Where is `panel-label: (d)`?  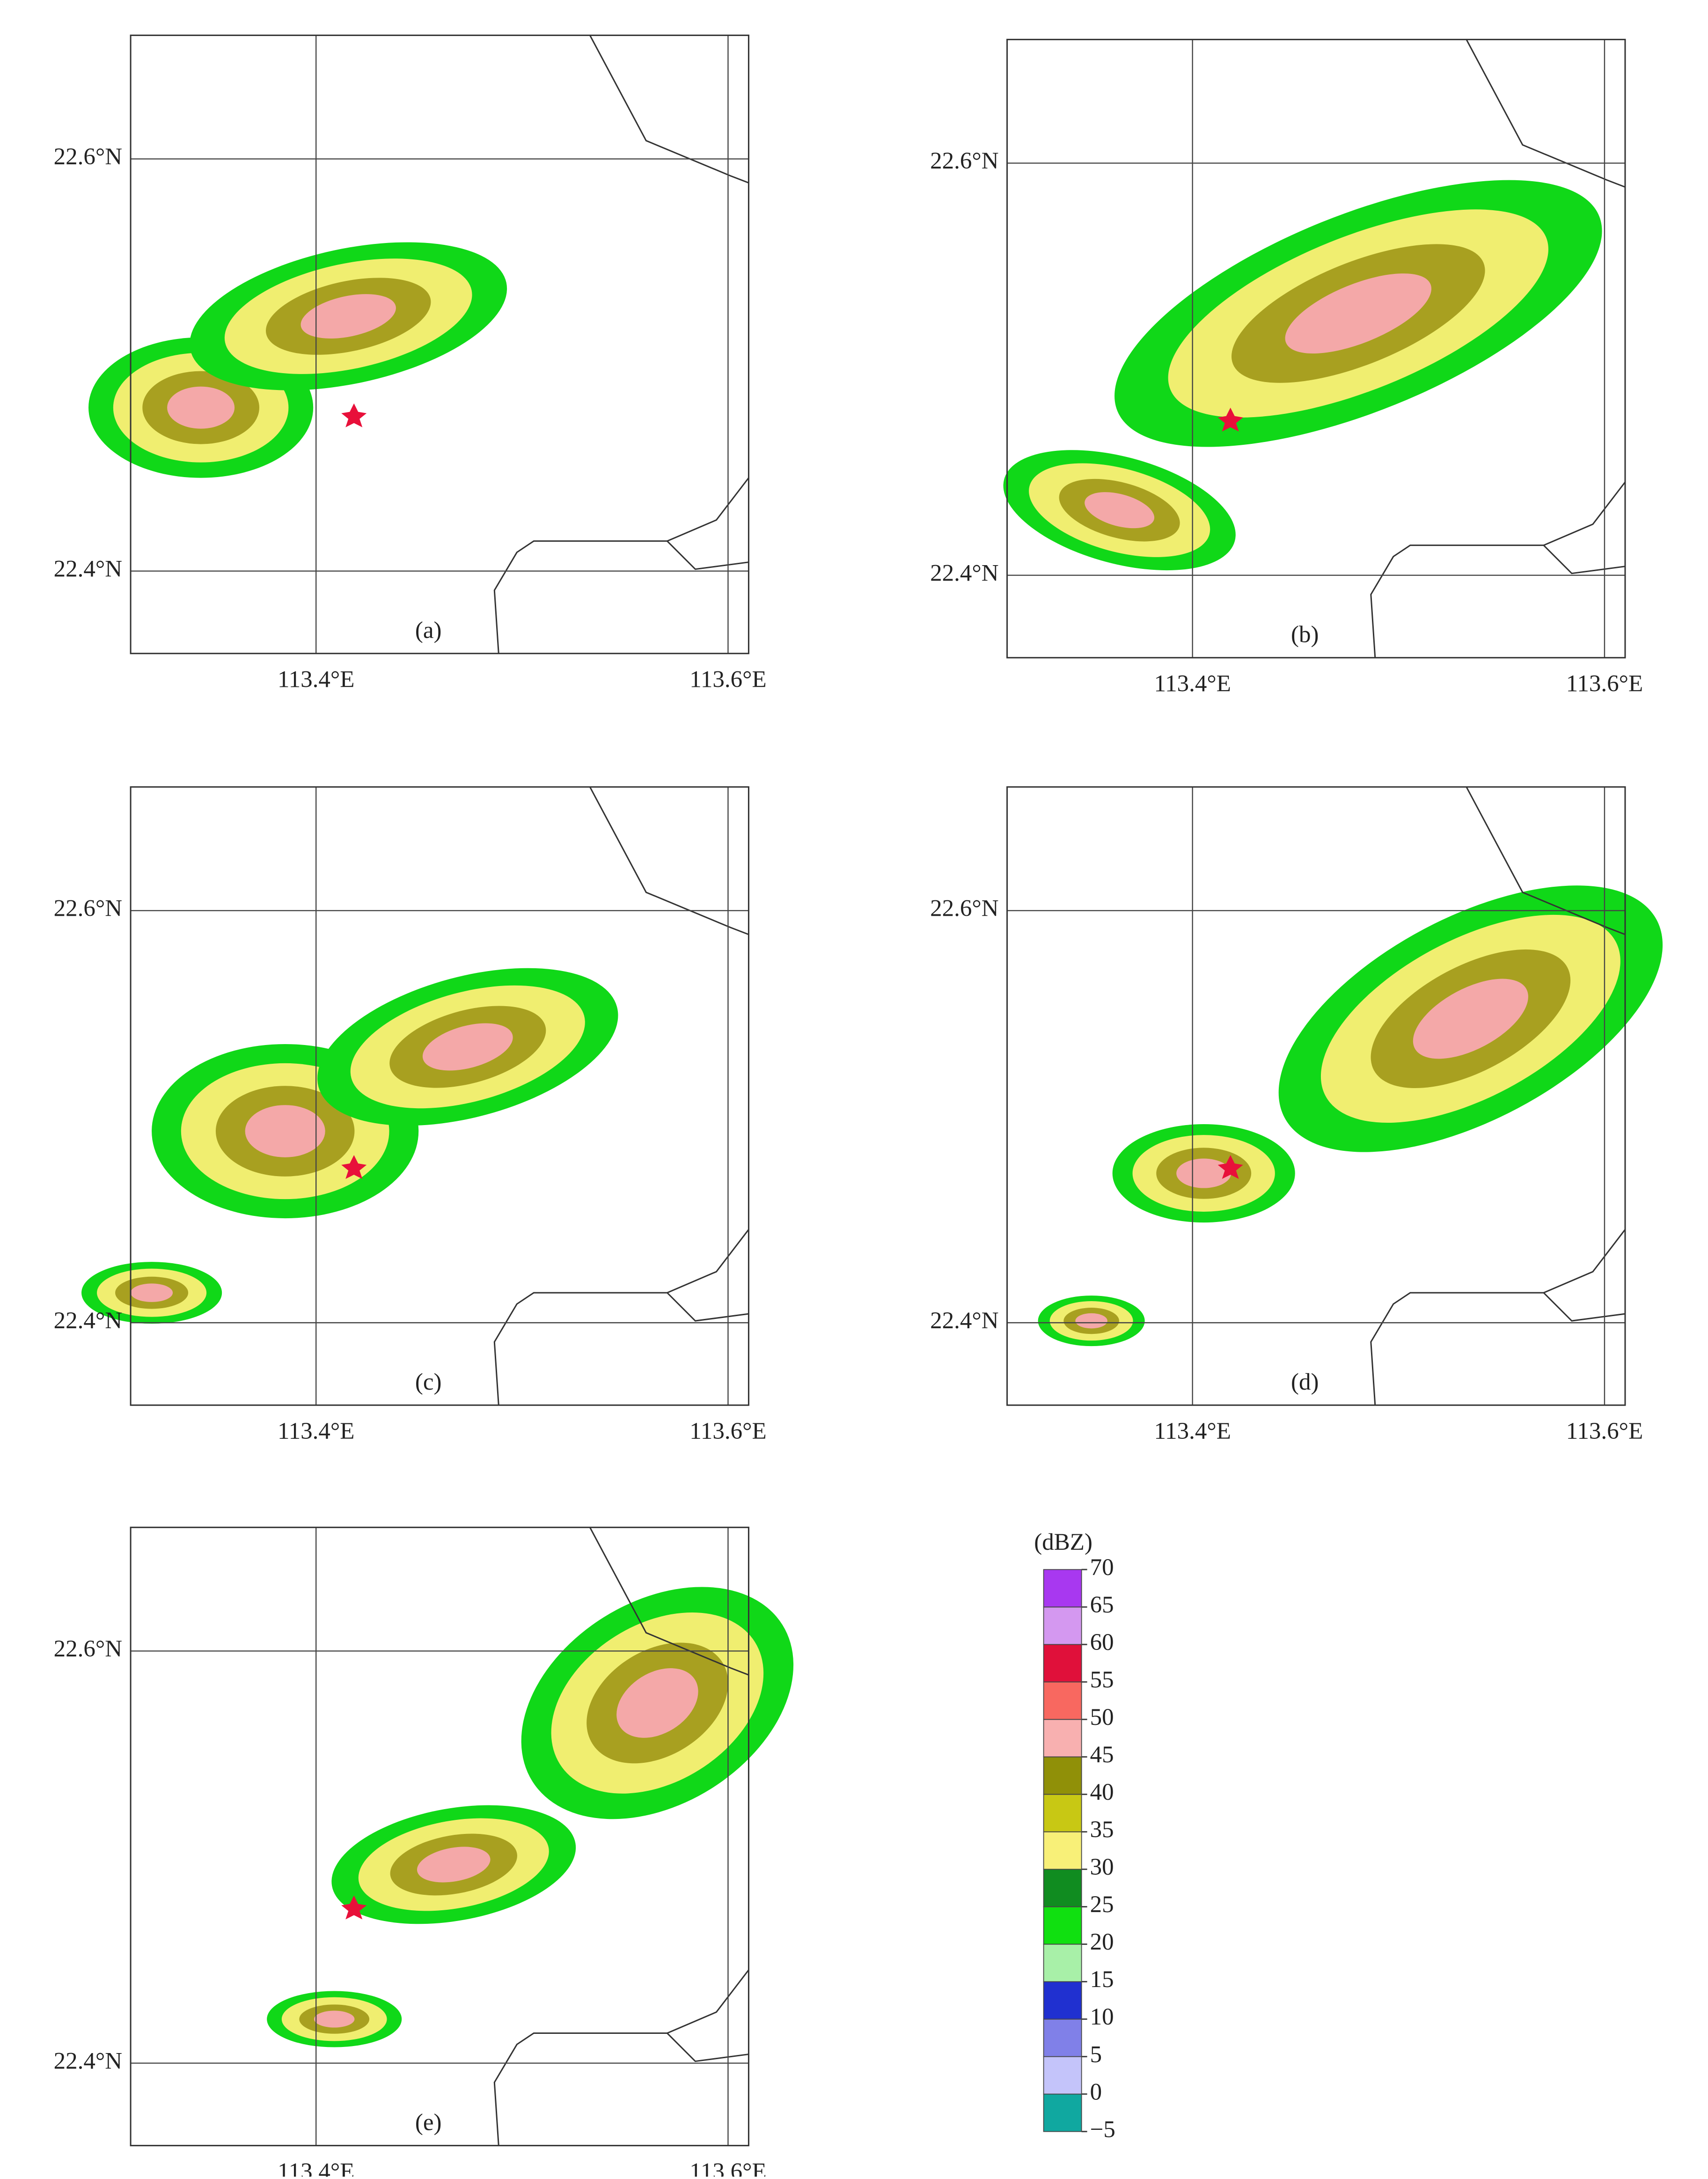
panel-label: (d) is located at coordinates (1305, 1382).